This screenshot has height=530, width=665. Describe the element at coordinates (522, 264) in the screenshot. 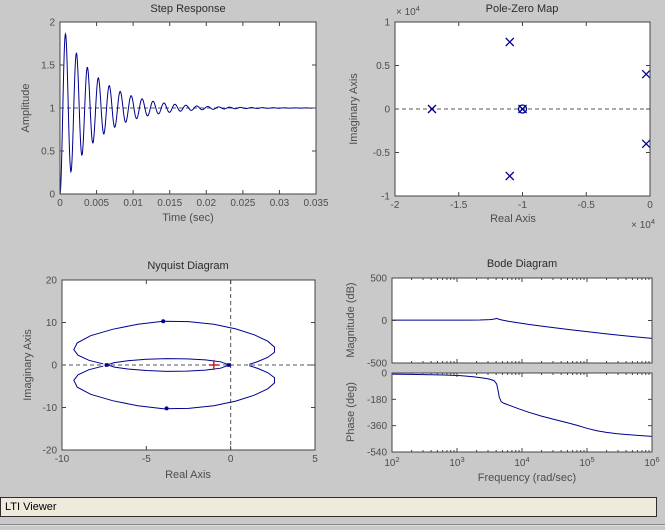

I see `plot-title: Bode Diagram` at that location.